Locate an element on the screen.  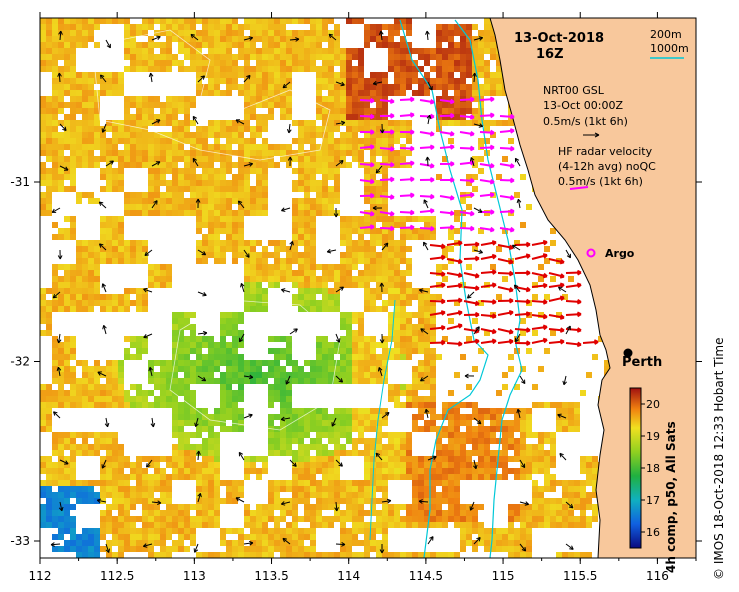
colorbar-tick-label: 16 is located at coordinates (653, 532).